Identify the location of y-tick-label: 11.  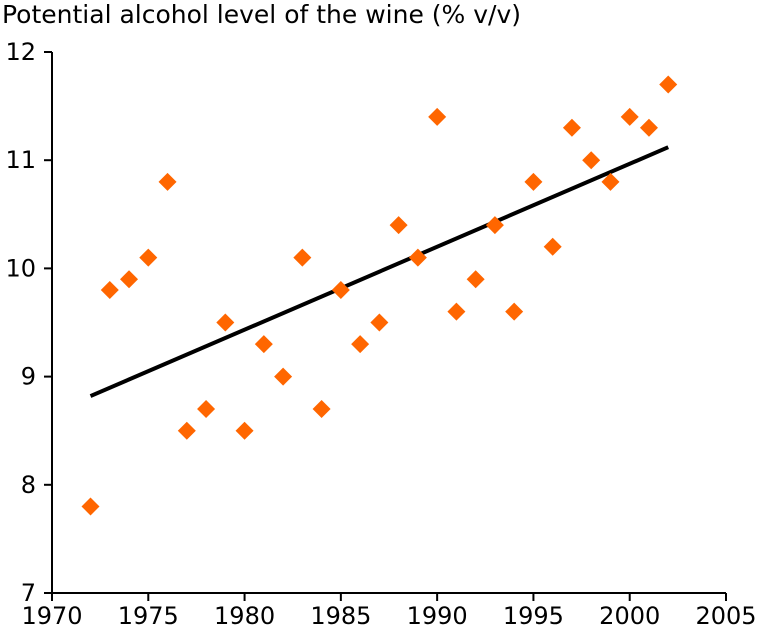
(20, 160).